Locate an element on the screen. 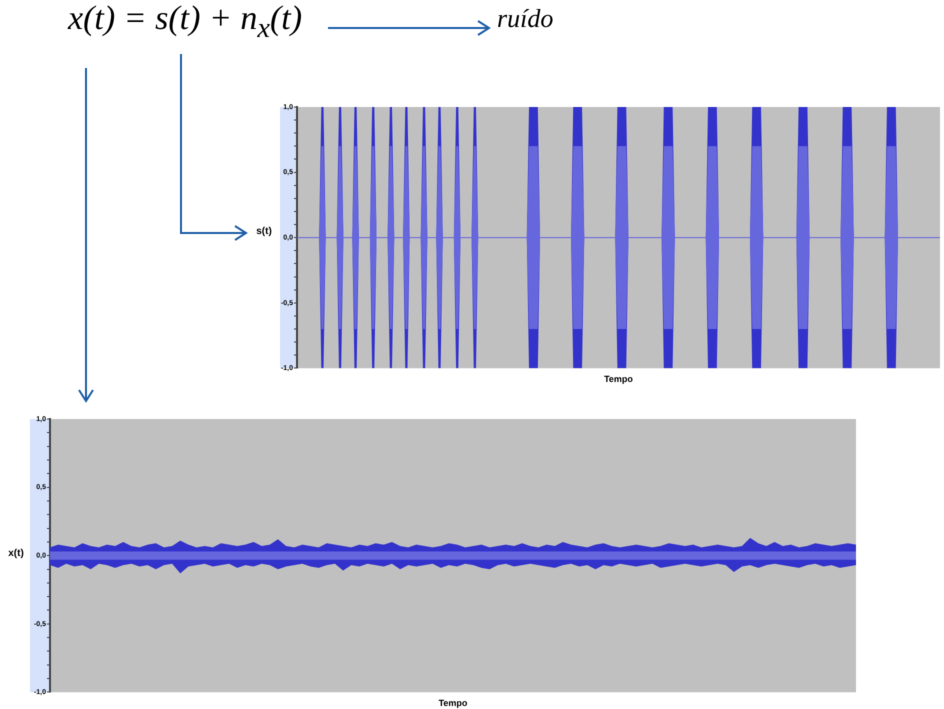 This screenshot has height=709, width=944. text: x(t) = s(t) + n$_{x}$(t) is located at coordinates (185, 22).